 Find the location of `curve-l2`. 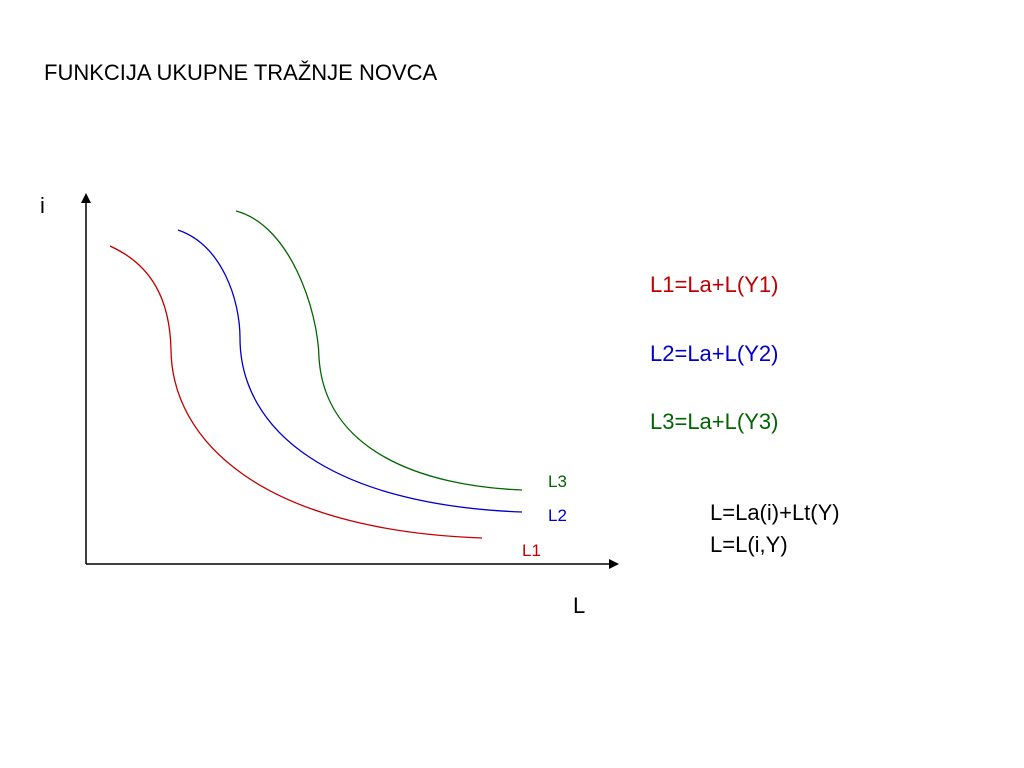

curve-l2 is located at coordinates (350, 371).